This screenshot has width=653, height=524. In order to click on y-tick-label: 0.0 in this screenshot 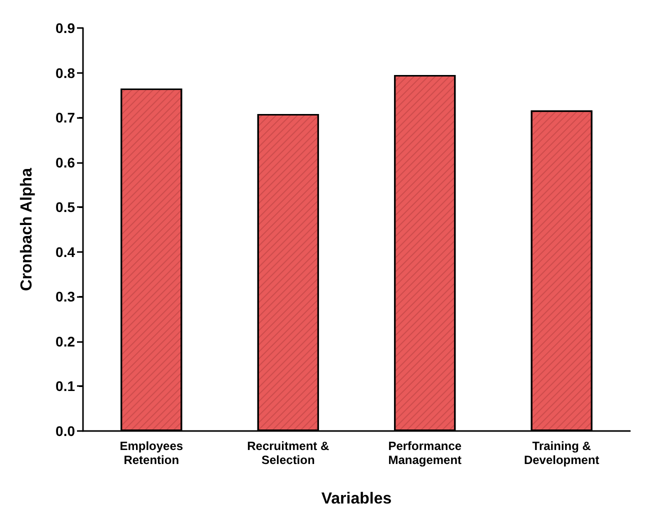, I will do `click(66, 431)`.